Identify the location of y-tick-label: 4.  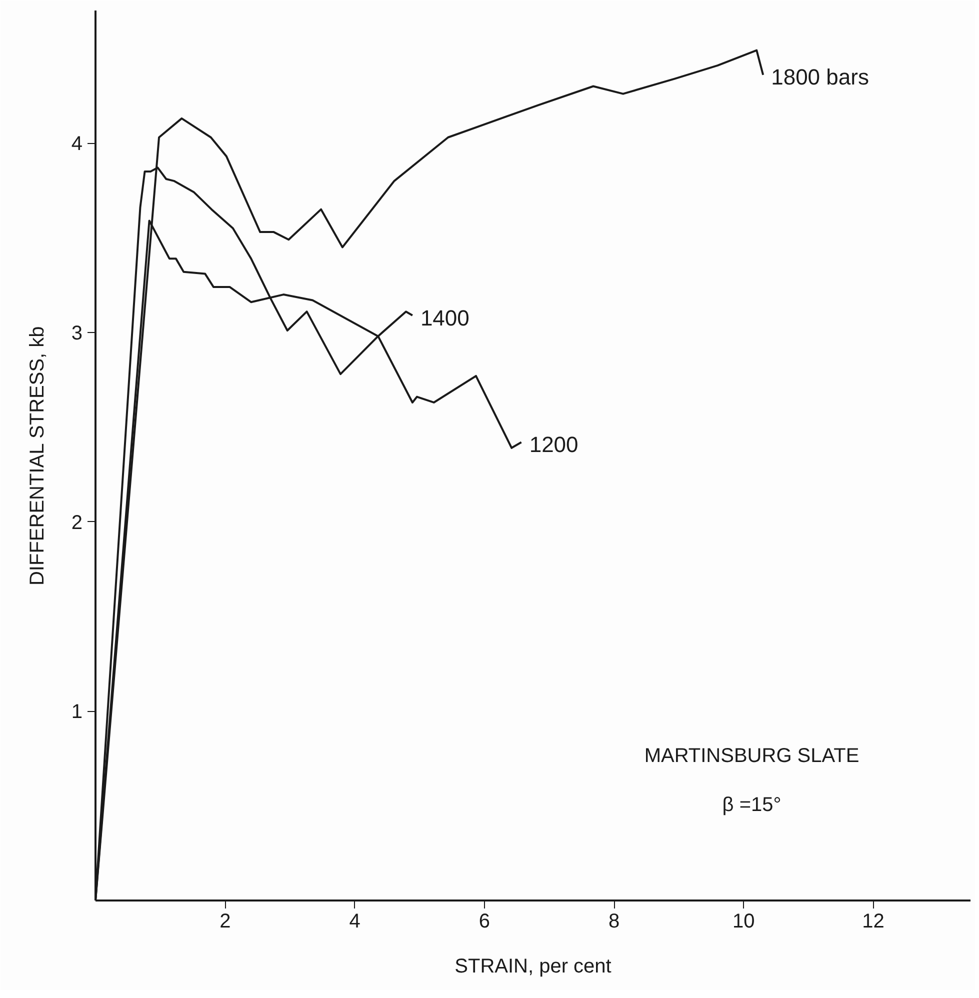
(76, 144).